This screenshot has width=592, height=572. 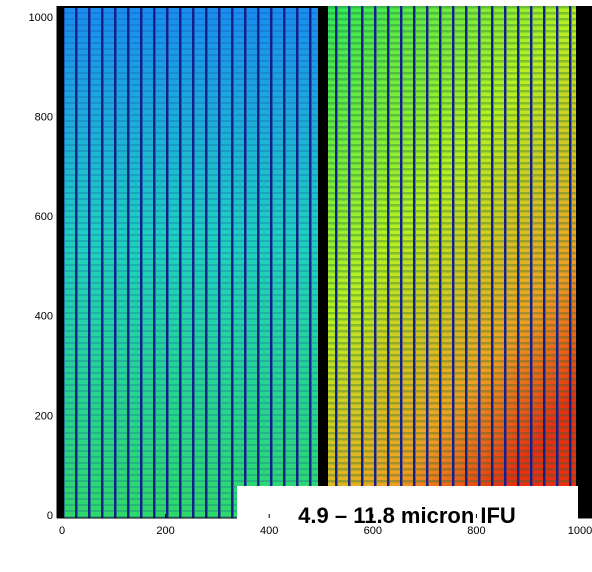 What do you see at coordinates (44, 317) in the screenshot?
I see `y-tick-label: 400` at bounding box center [44, 317].